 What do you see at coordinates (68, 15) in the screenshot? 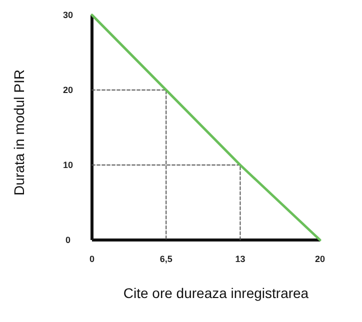
I see `y-tick-label: 30` at bounding box center [68, 15].